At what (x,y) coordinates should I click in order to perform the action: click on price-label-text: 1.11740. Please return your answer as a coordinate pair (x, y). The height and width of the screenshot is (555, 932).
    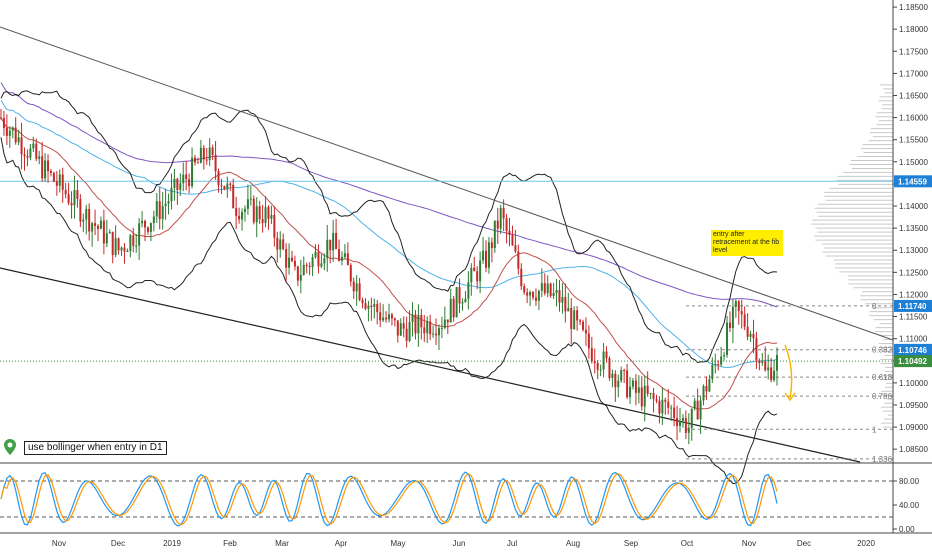
    Looking at the image, I should click on (912, 306).